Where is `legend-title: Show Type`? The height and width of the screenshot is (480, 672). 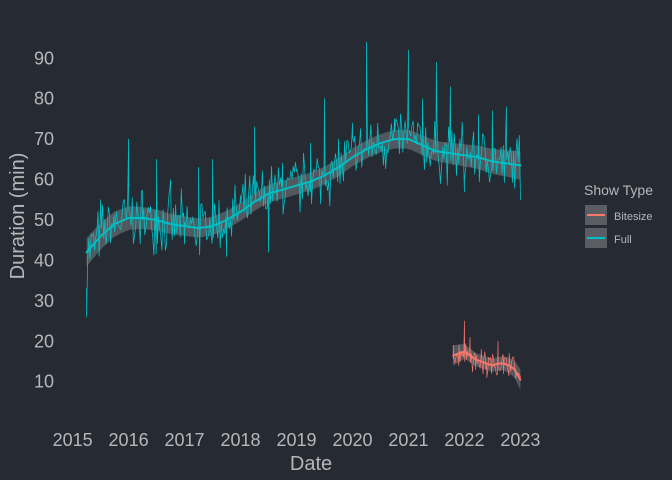 legend-title: Show Type is located at coordinates (618, 190).